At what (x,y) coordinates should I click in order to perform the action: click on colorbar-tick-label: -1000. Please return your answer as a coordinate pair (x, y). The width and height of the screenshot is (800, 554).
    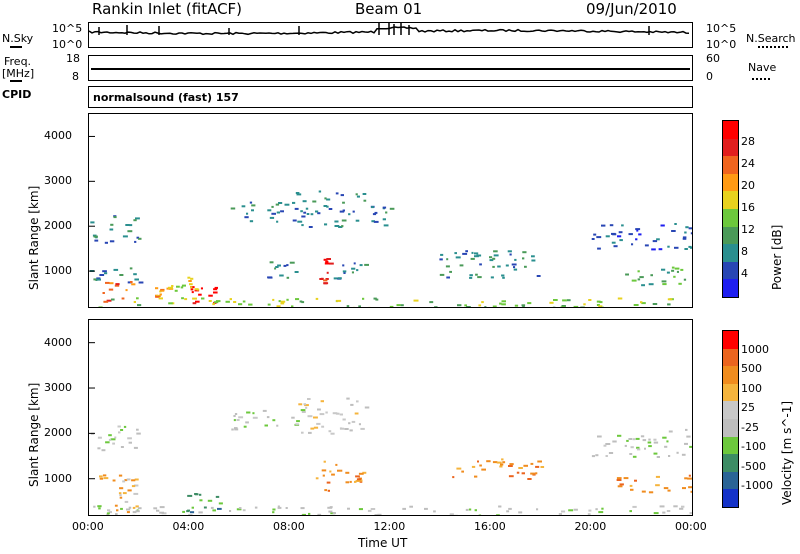
    Looking at the image, I should click on (757, 486).